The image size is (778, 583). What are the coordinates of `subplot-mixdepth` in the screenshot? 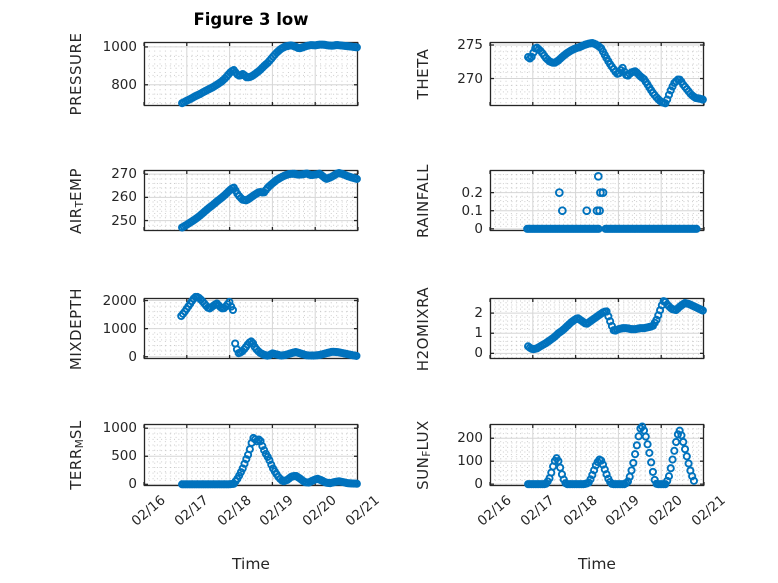 It's located at (252, 326).